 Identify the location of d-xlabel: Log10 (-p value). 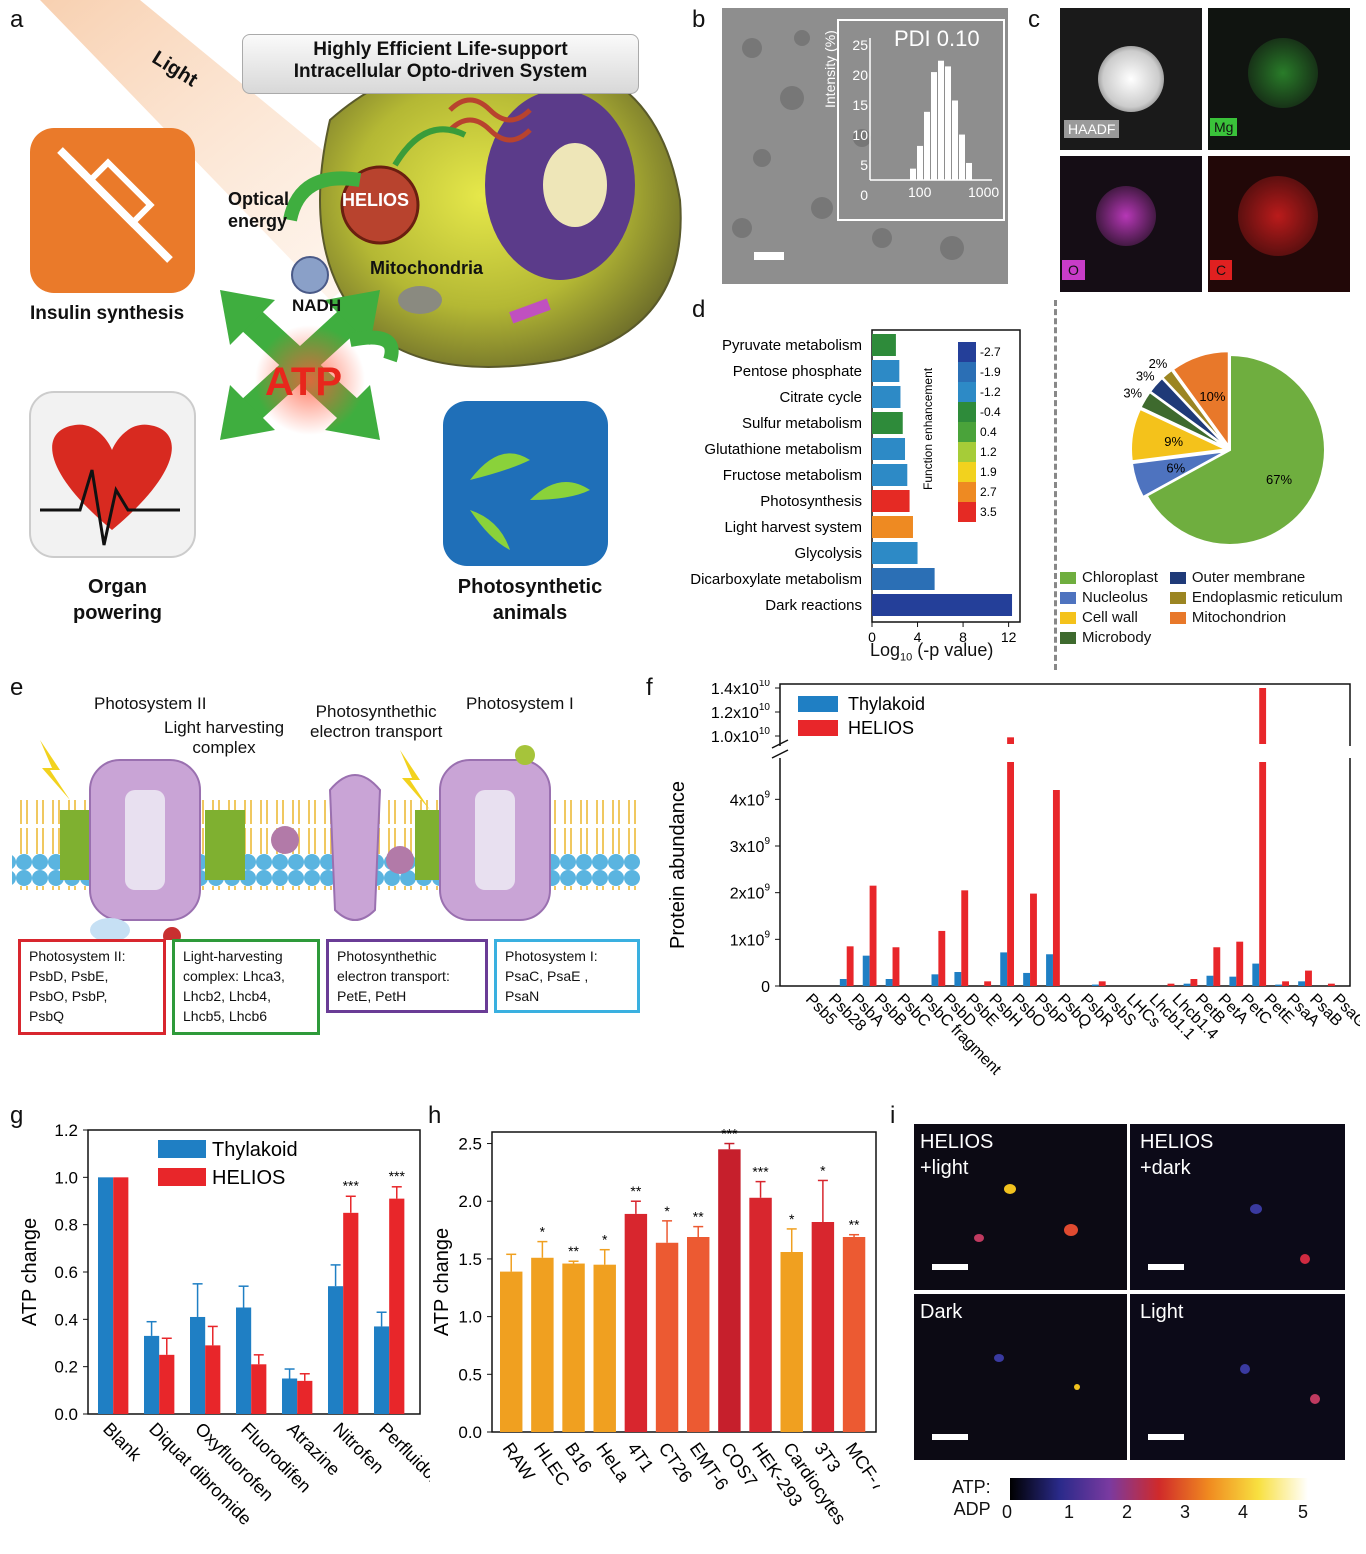
(931, 652).